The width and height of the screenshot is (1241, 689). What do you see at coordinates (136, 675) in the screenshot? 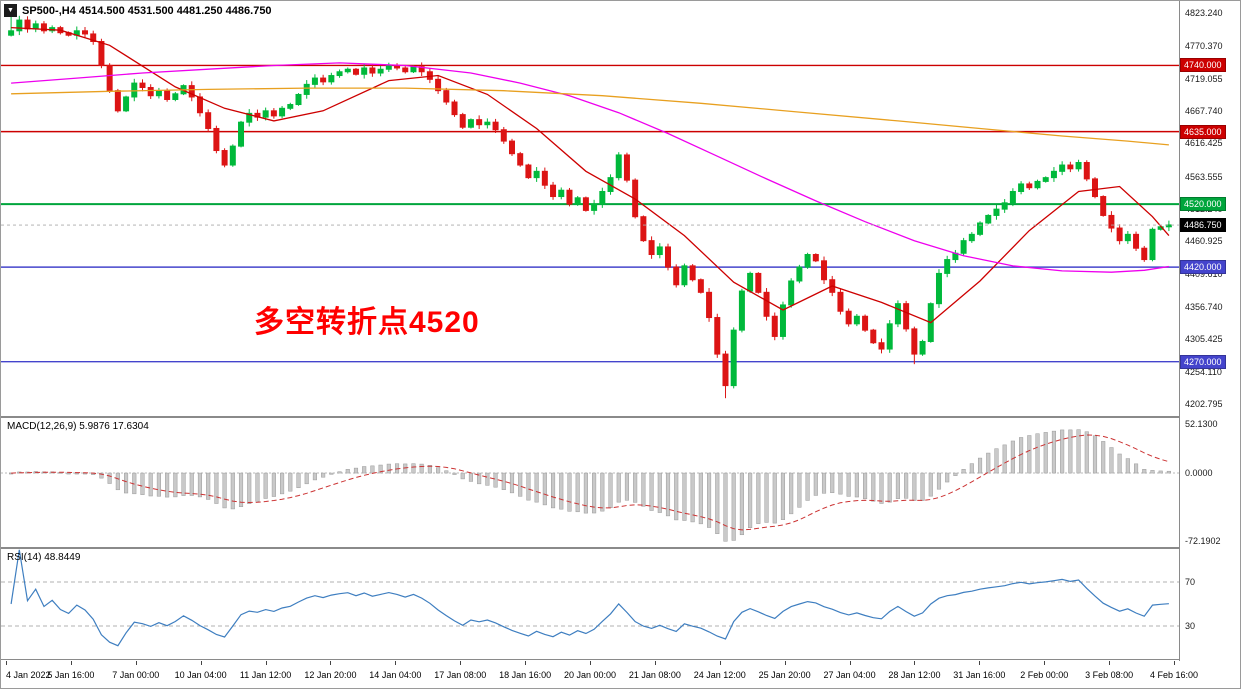
I see `time-axis-label: 7 Jan 00:00` at bounding box center [136, 675].